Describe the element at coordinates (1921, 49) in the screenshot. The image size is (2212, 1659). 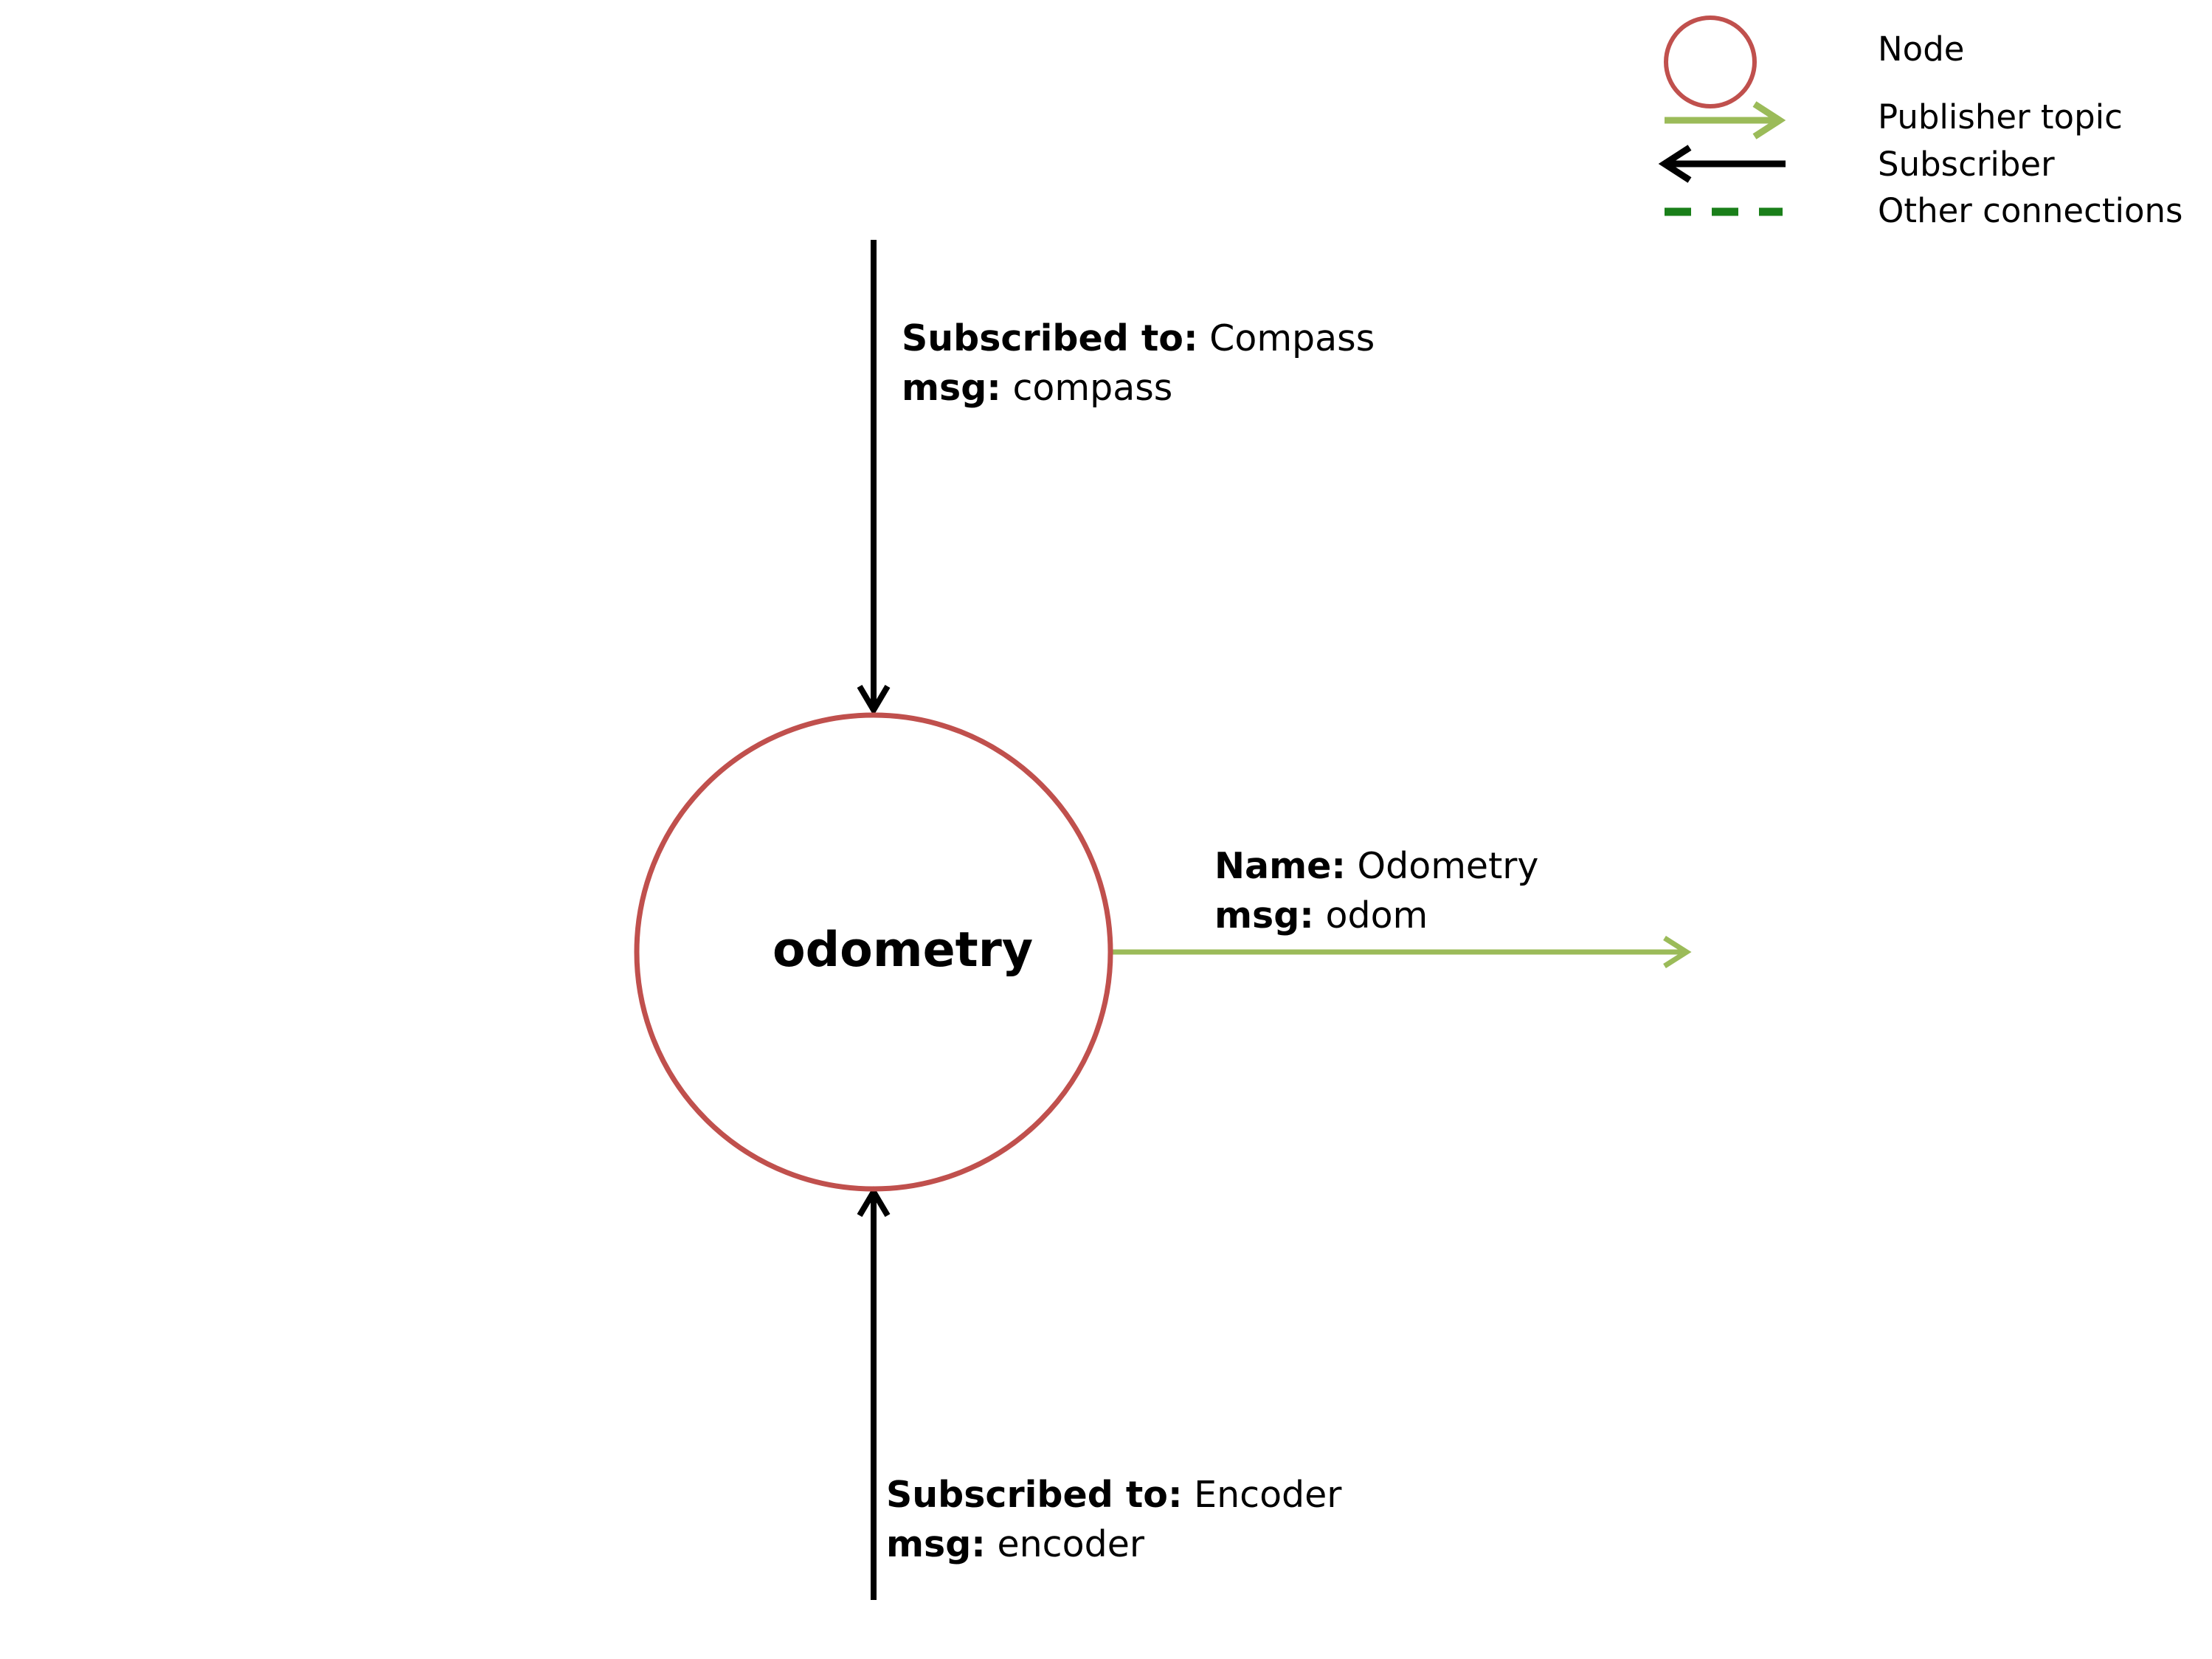
I see `legend-node-label: Node` at that location.